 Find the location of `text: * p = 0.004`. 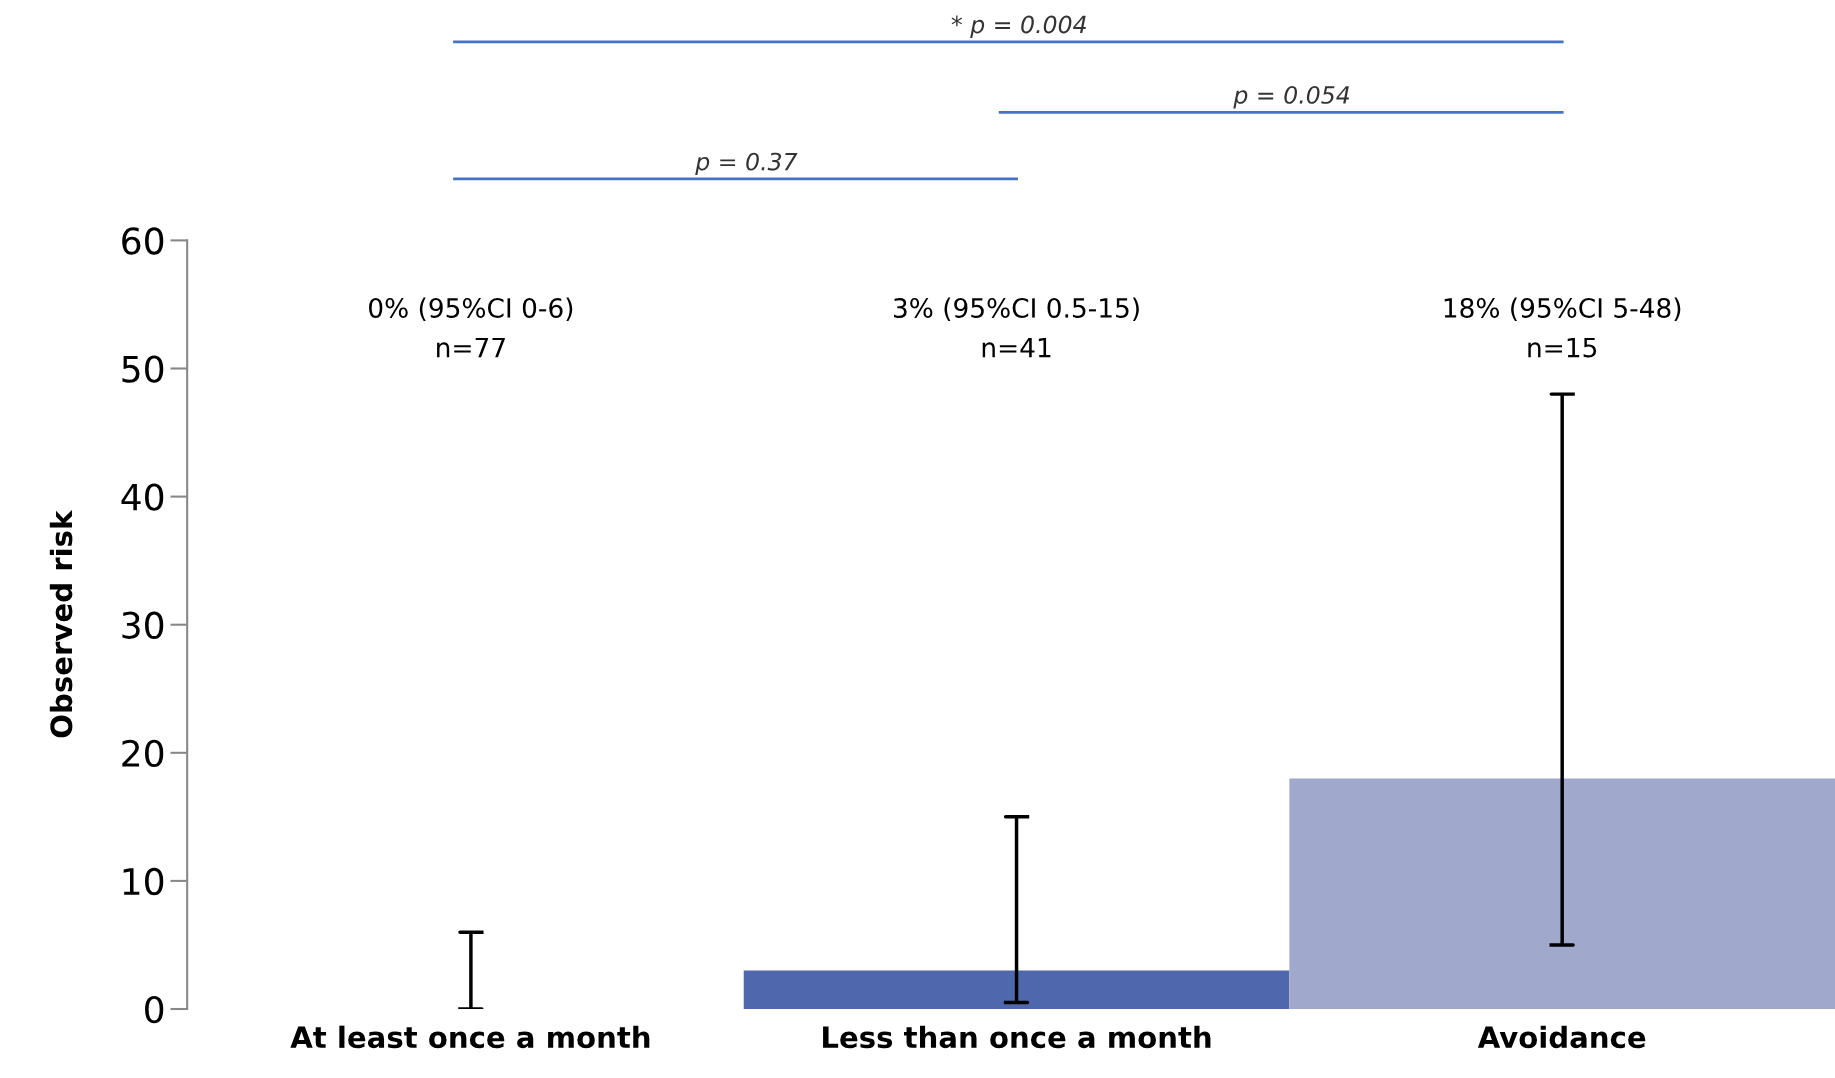

text: * p = 0.004 is located at coordinates (1018, 26).